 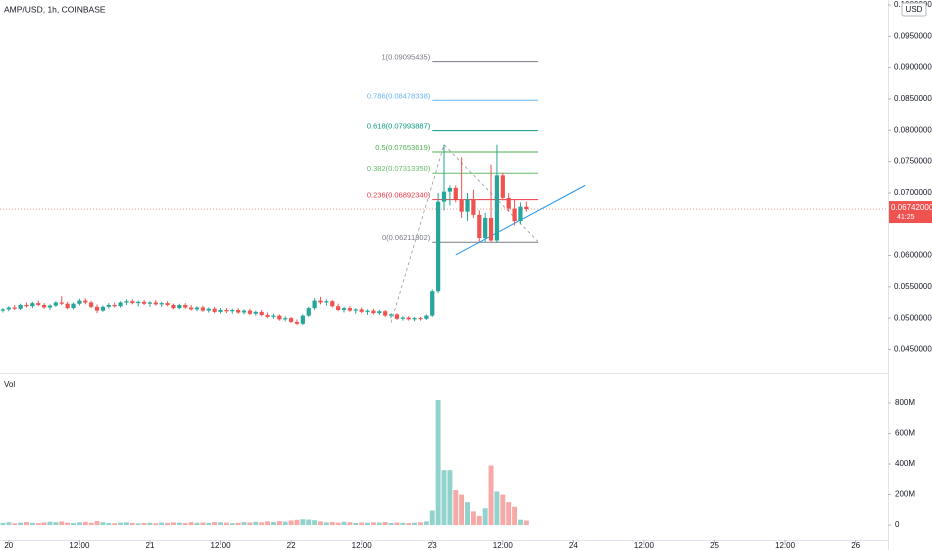 I want to click on volume-y-tick-label: 600M, so click(x=905, y=433).